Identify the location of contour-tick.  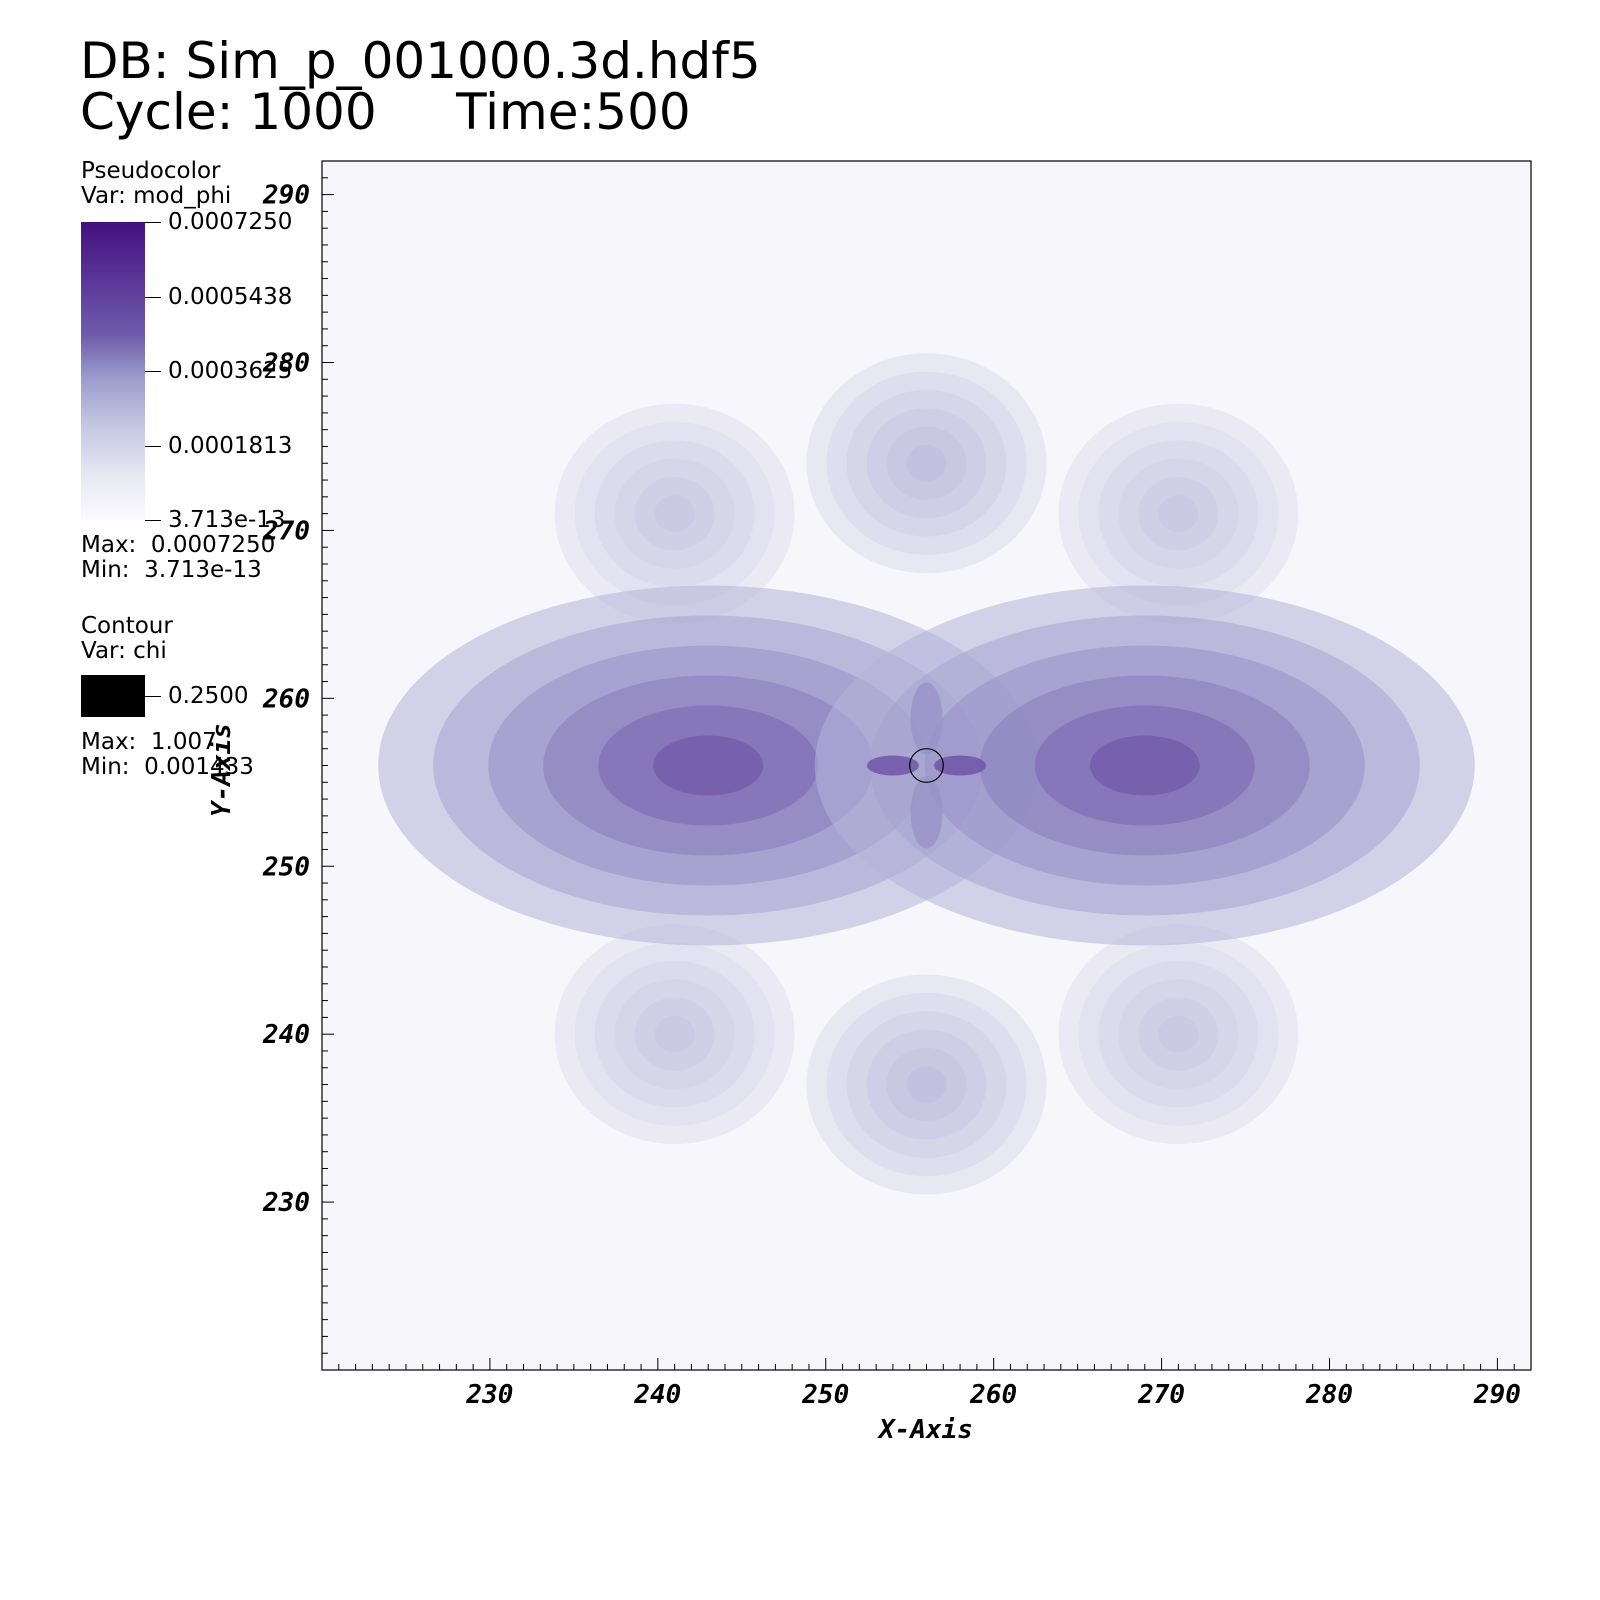
(153, 696).